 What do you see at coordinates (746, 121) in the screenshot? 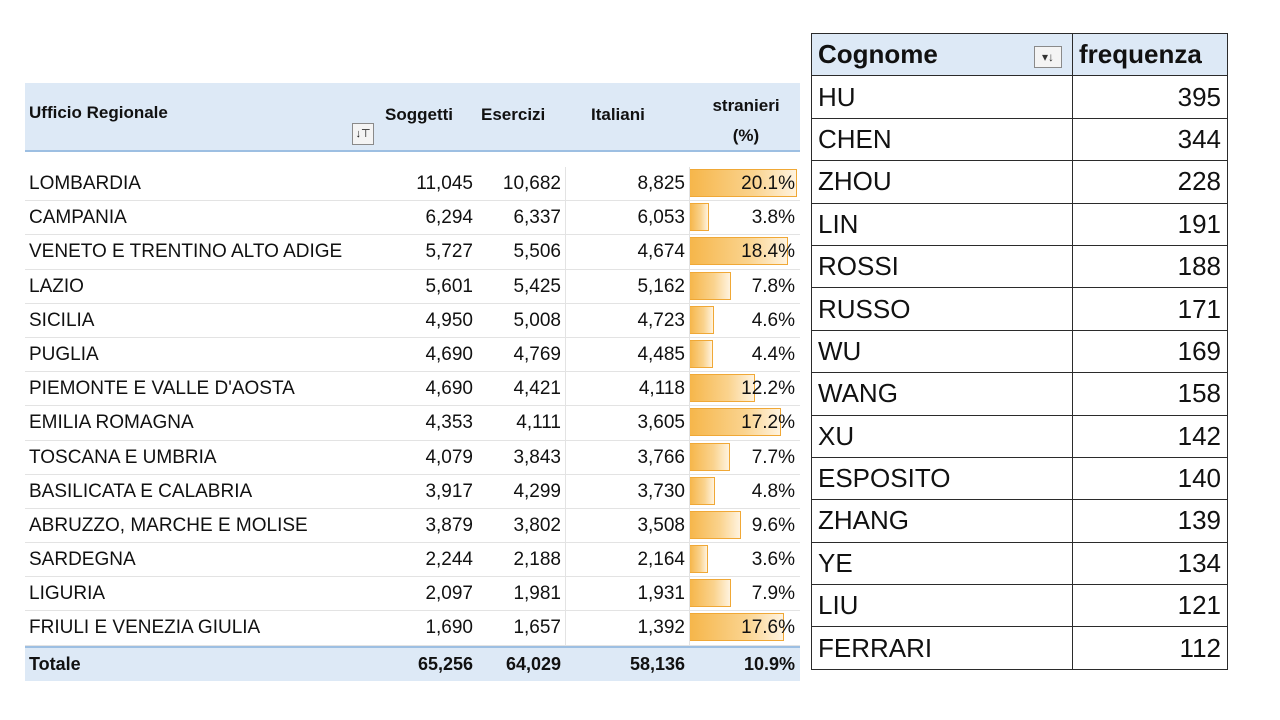
I see `header-stranieri: stranieri (%)` at bounding box center [746, 121].